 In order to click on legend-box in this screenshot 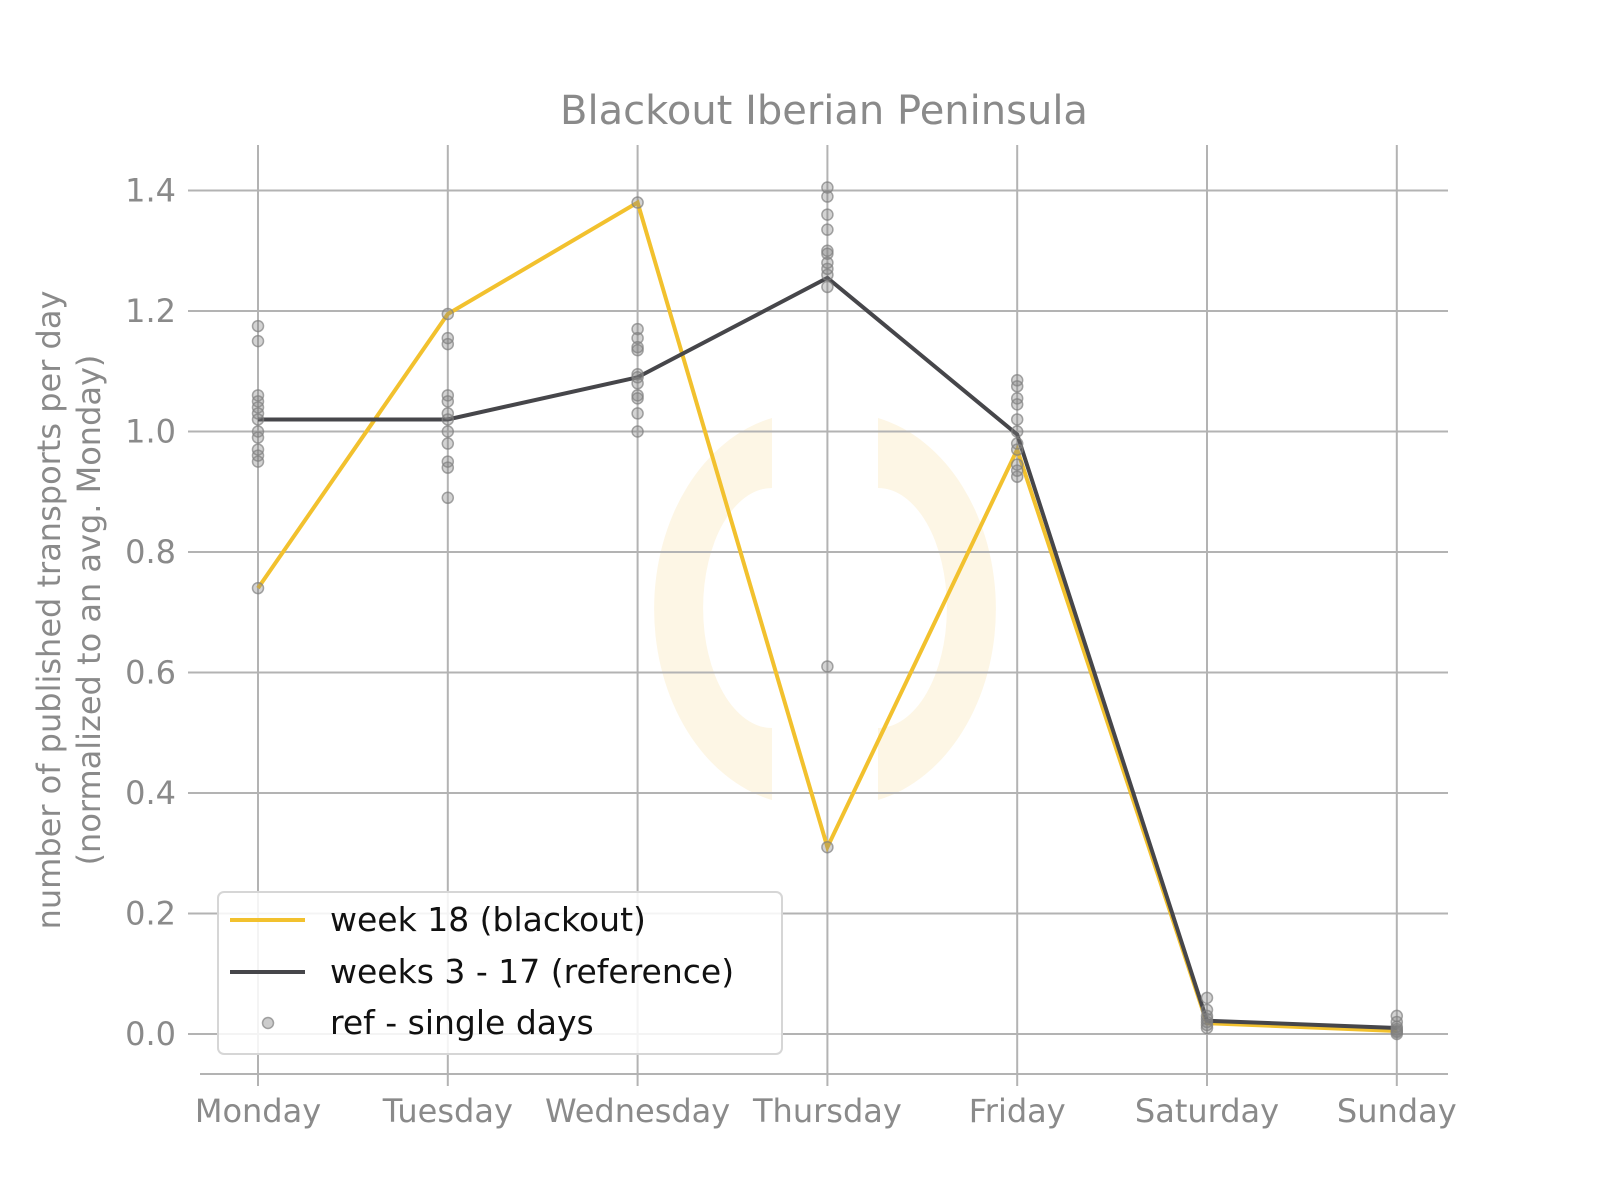, I will do `click(500, 973)`.